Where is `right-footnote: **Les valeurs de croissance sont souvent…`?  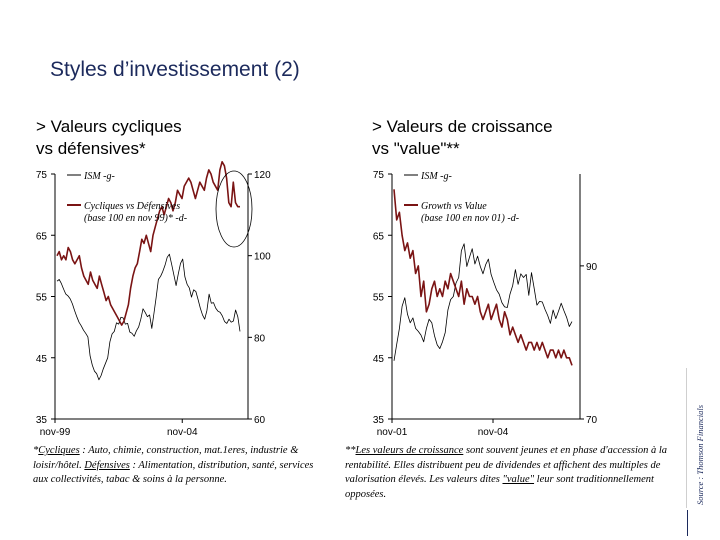 right-footnote: **Les valeurs de croissance sont souvent… is located at coordinates (510, 473).